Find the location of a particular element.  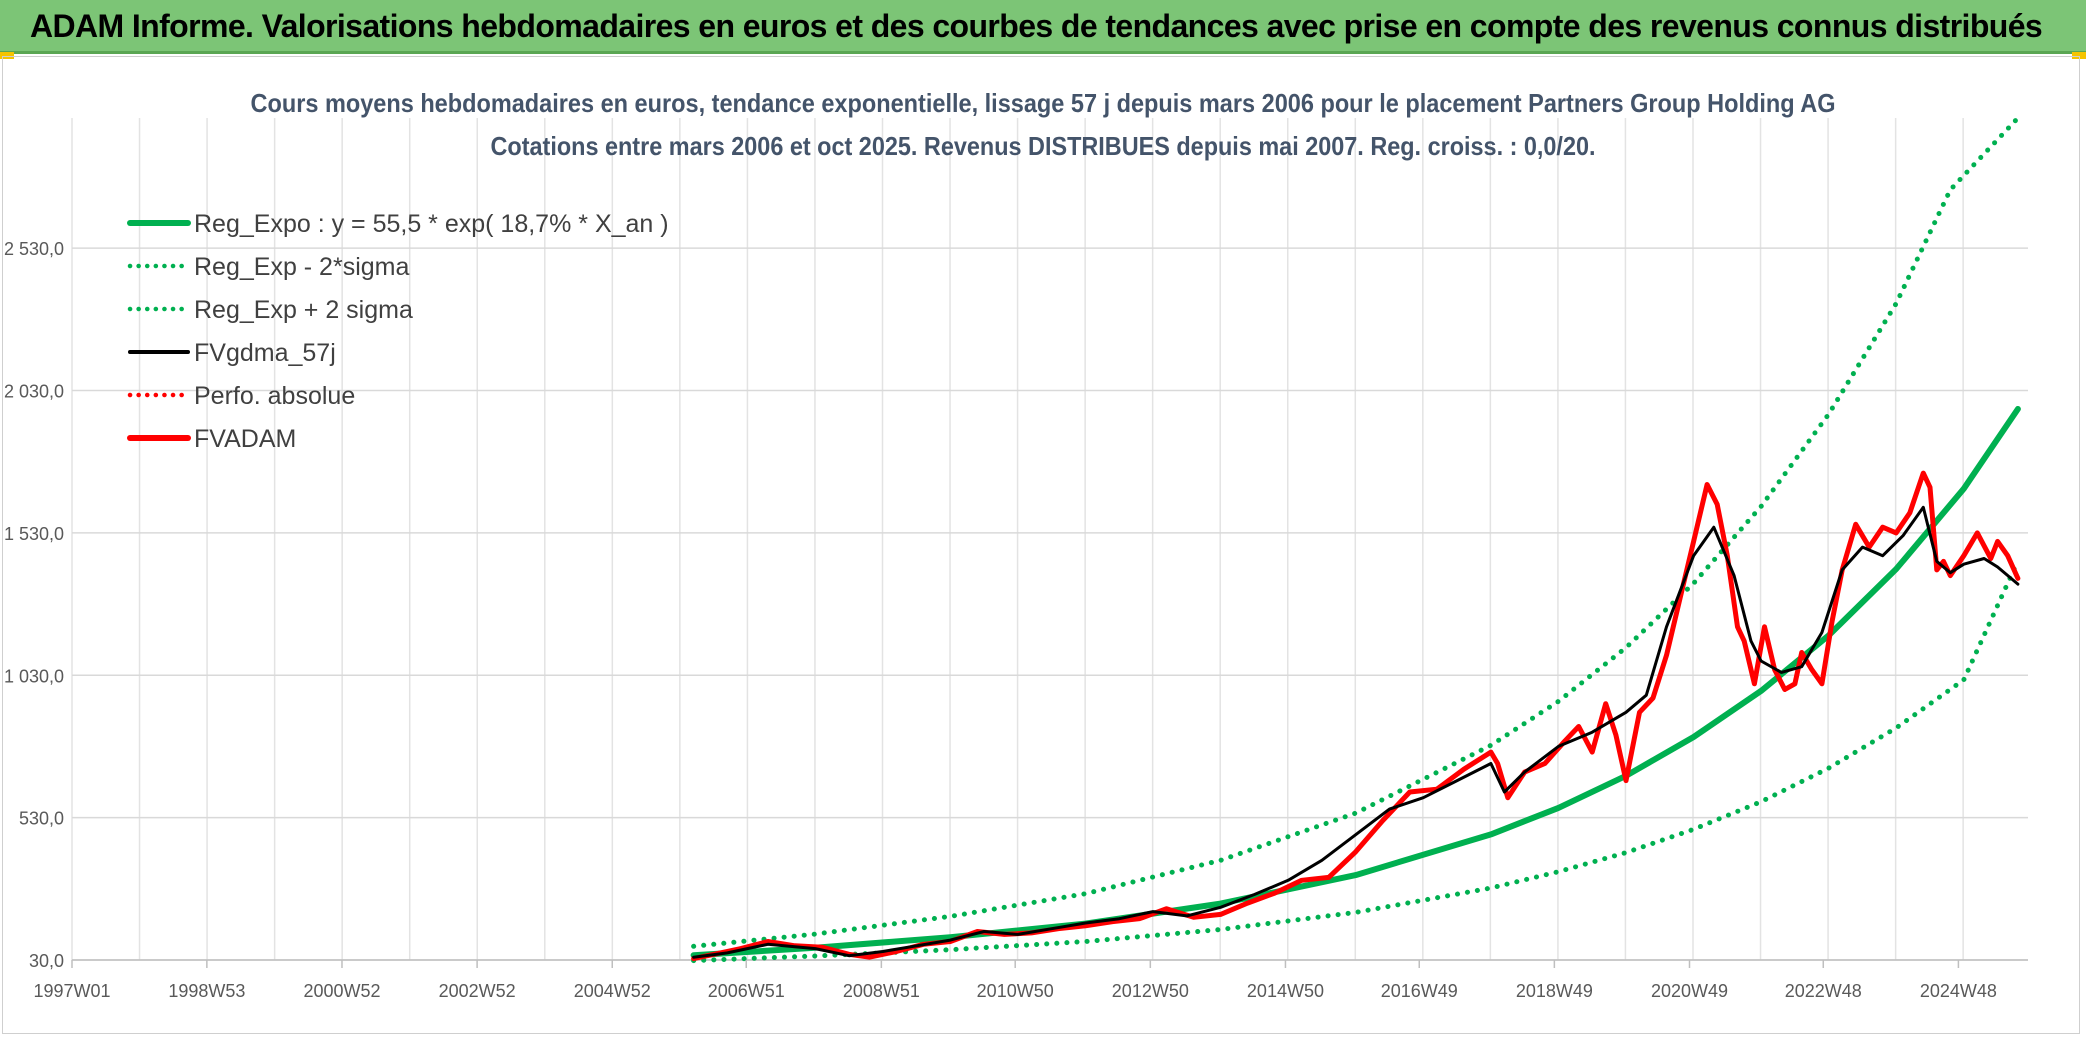

x-tick-label: 2020W49 is located at coordinates (1689, 991).